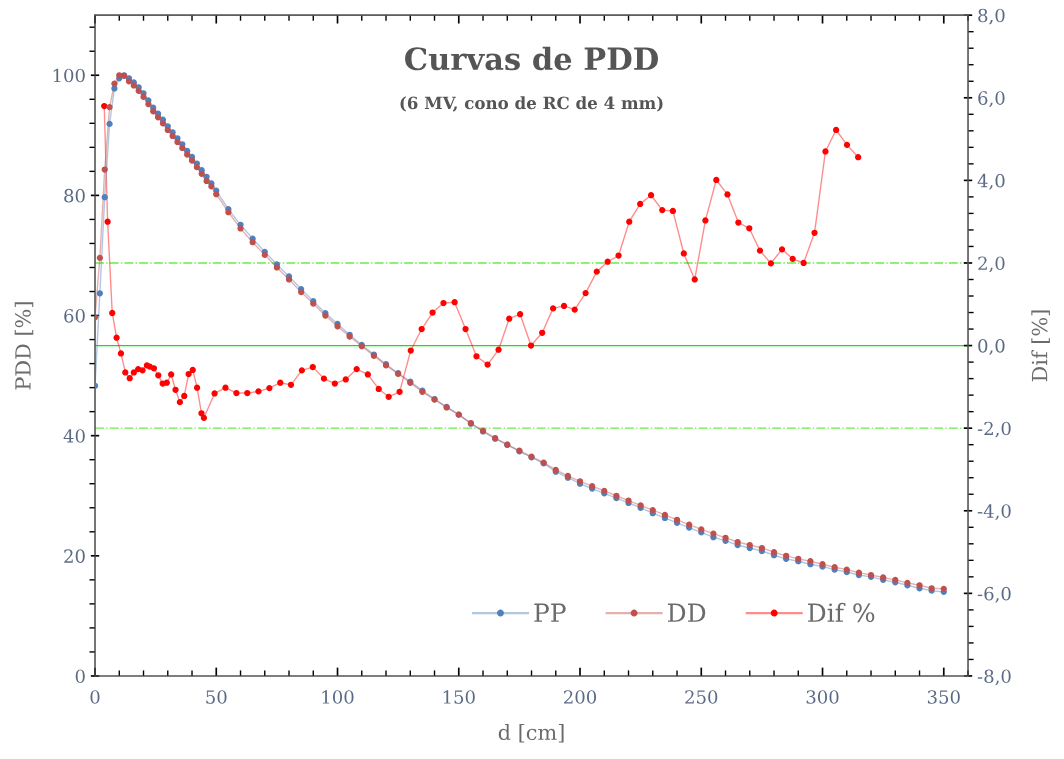 The image size is (1064, 759). What do you see at coordinates (74, 195) in the screenshot?
I see `y-tick-label: 80` at bounding box center [74, 195].